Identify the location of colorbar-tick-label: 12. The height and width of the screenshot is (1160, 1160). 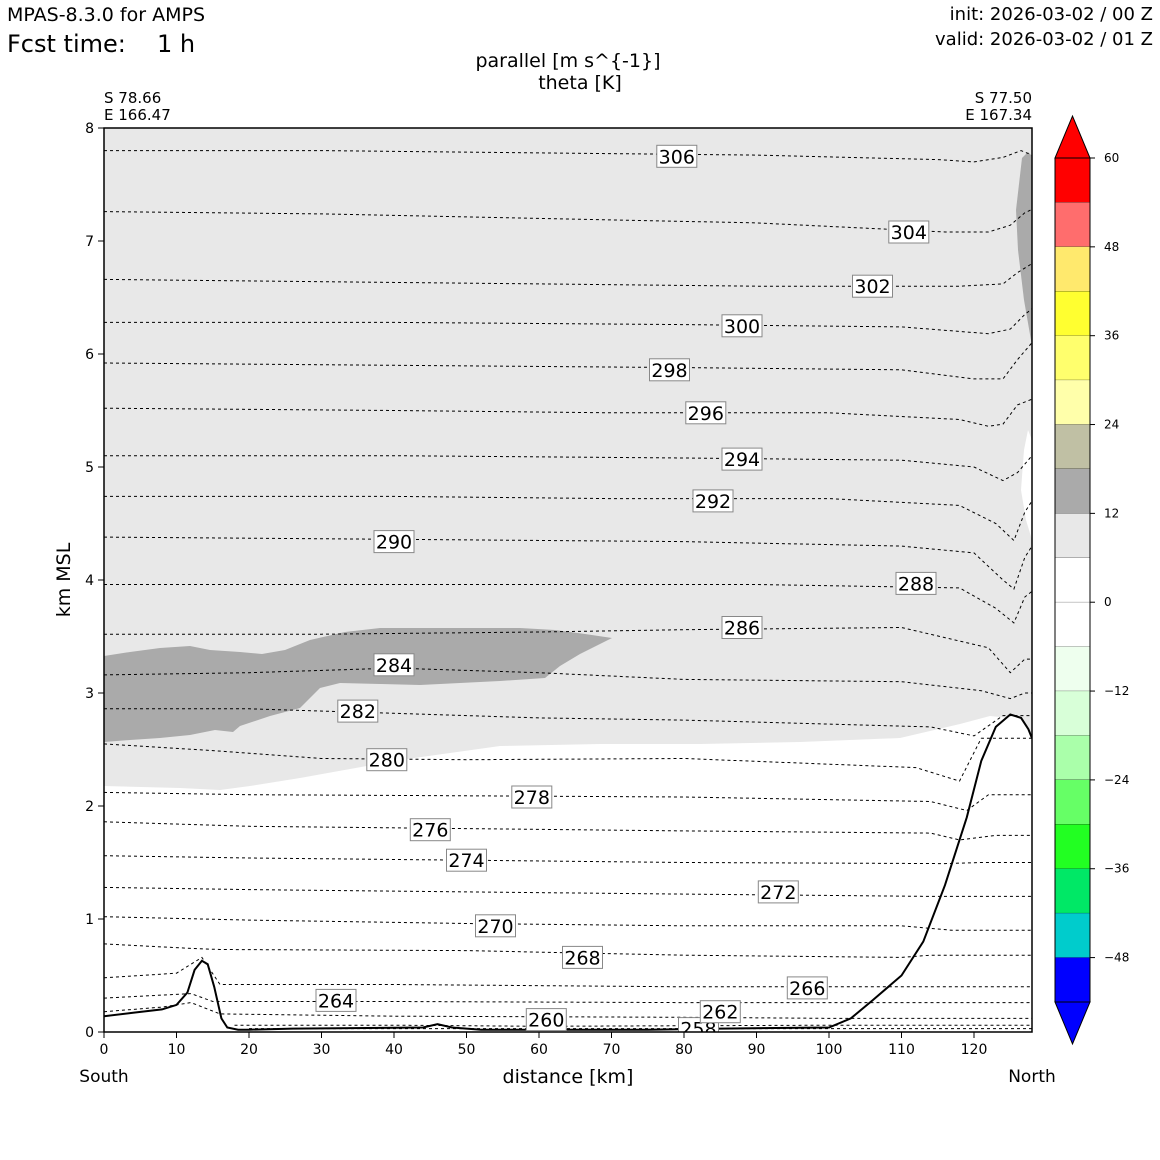
(1111, 513).